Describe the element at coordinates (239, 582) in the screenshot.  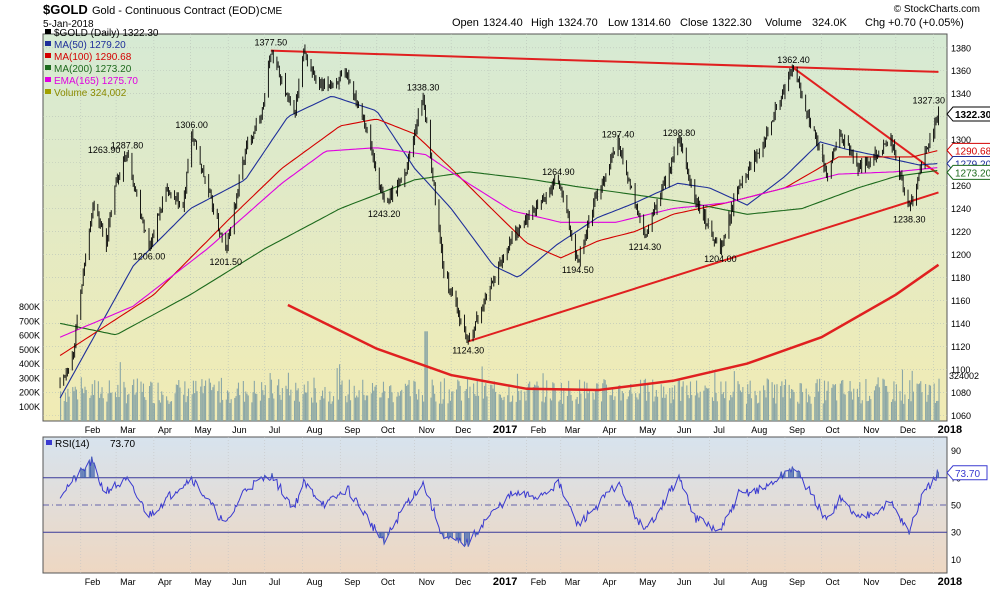
I see `rsi-month-tick-label: Jun` at that location.